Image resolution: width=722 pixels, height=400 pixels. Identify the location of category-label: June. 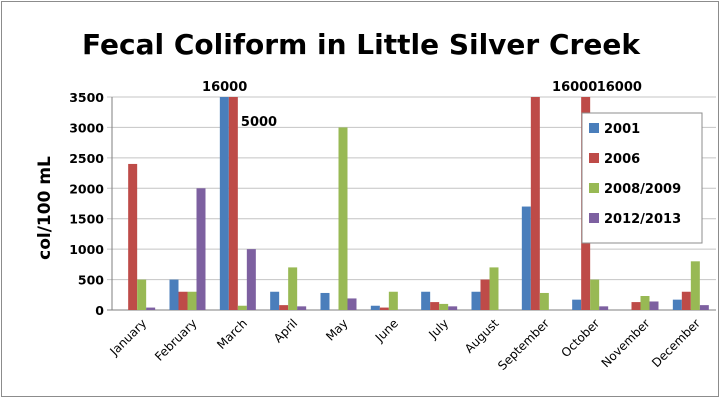
(386, 330).